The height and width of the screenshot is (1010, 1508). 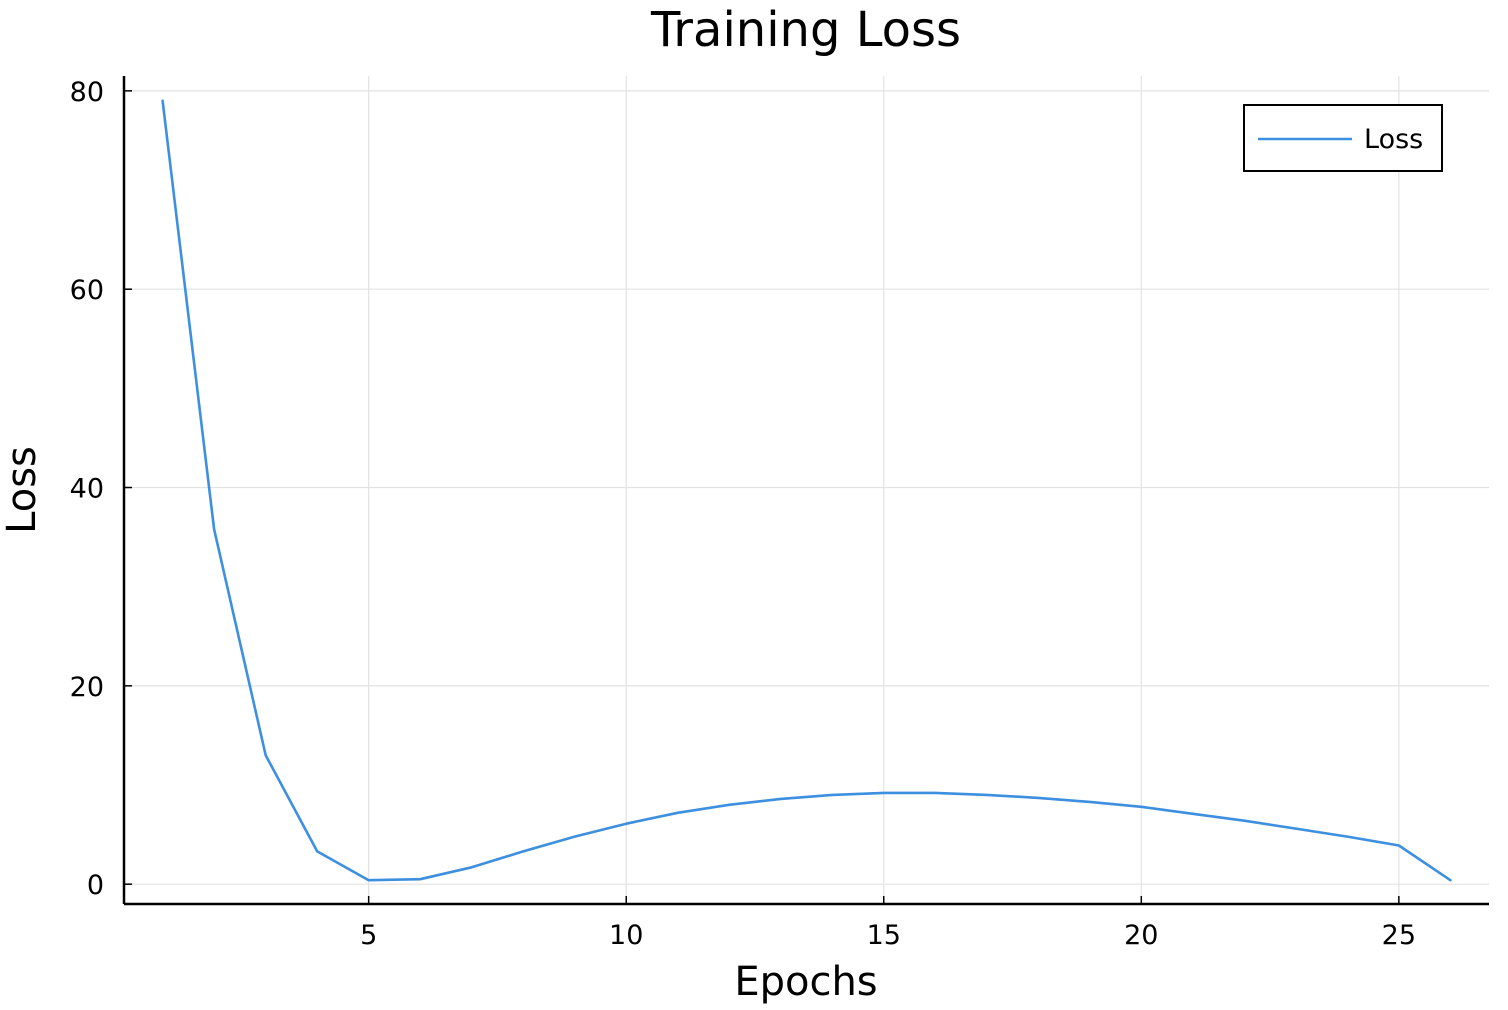 What do you see at coordinates (1399, 935) in the screenshot?
I see `x-tick-label: 25` at bounding box center [1399, 935].